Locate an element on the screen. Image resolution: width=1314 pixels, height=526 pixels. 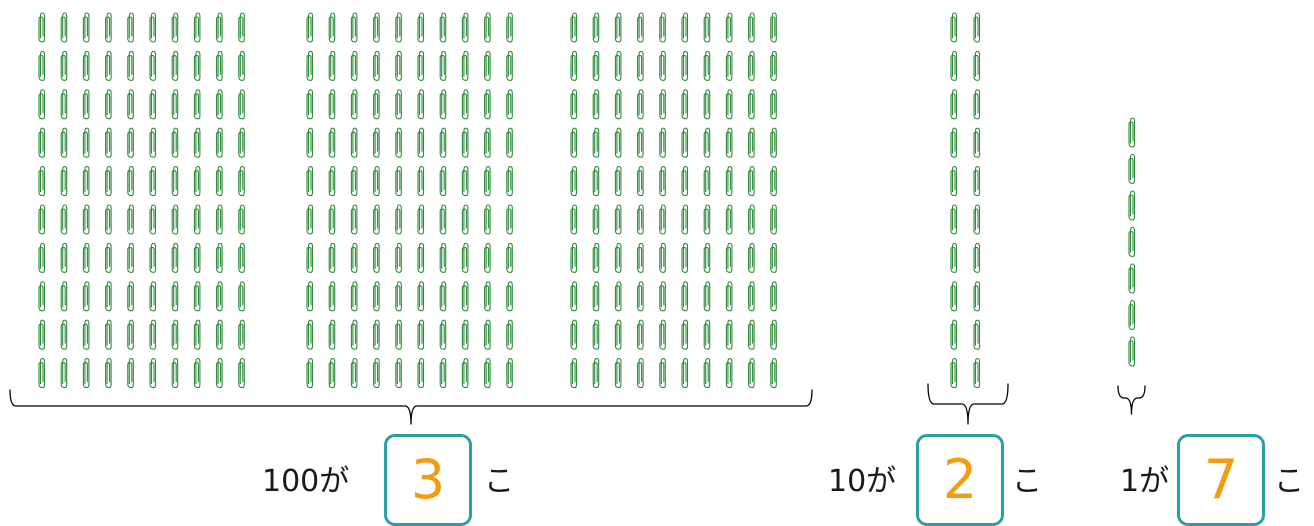
ones-brace is located at coordinates (1131, 400).